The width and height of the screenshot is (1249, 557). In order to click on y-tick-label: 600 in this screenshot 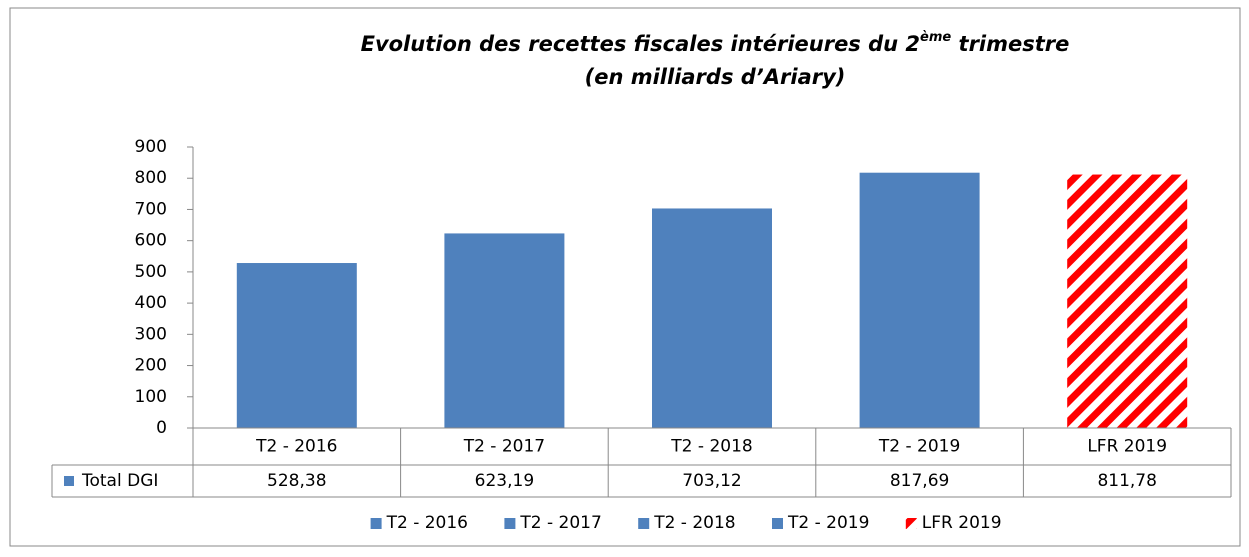, I will do `click(151, 241)`.